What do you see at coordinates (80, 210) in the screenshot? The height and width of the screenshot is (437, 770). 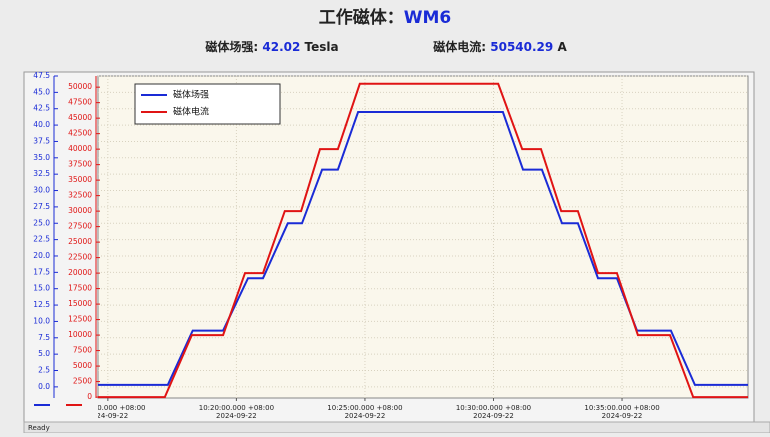 I see `y2-tick-label: 30000` at bounding box center [80, 210].